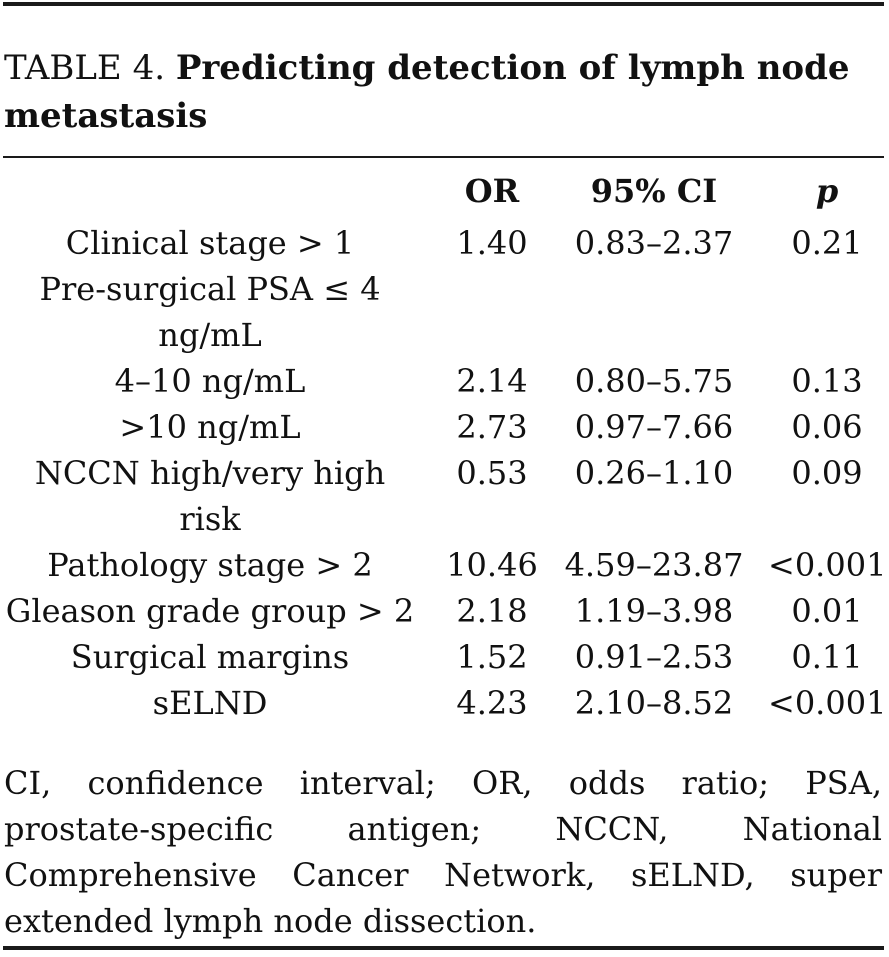 The image size is (889, 957). Describe the element at coordinates (654, 611) in the screenshot. I see `row-ci: 1.19–3.98` at that location.